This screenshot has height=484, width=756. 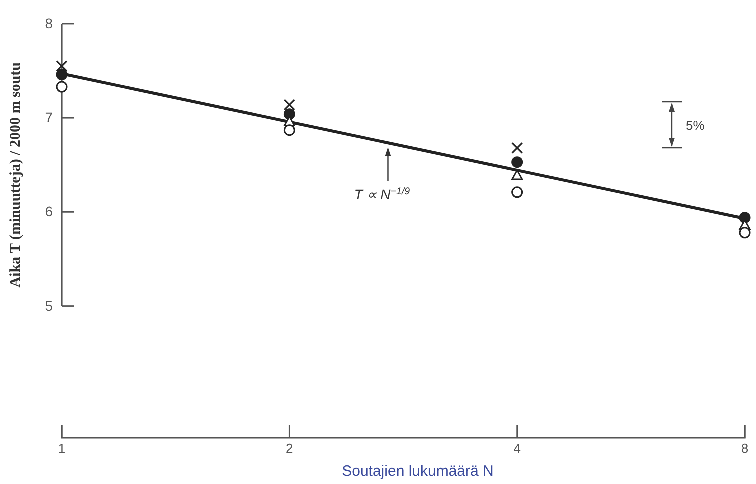 What do you see at coordinates (49, 212) in the screenshot?
I see `y-tick-label: 6` at bounding box center [49, 212].